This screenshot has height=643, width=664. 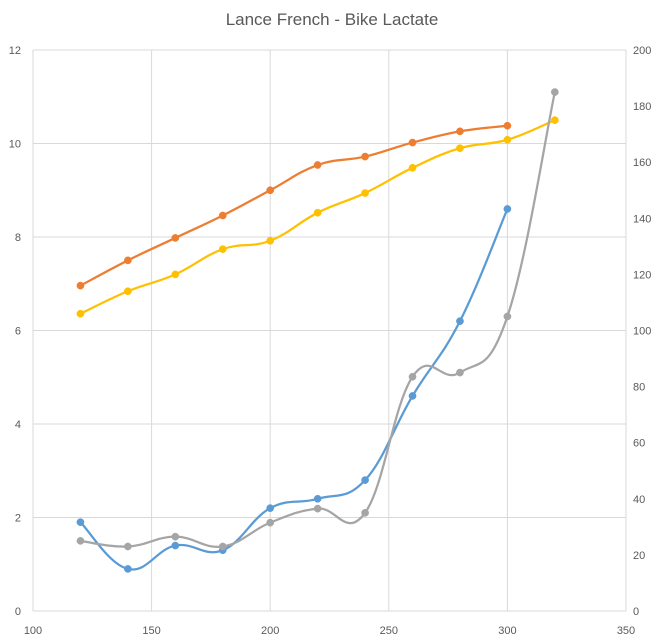 I want to click on x-axis-tick-label: 200, so click(x=270, y=631).